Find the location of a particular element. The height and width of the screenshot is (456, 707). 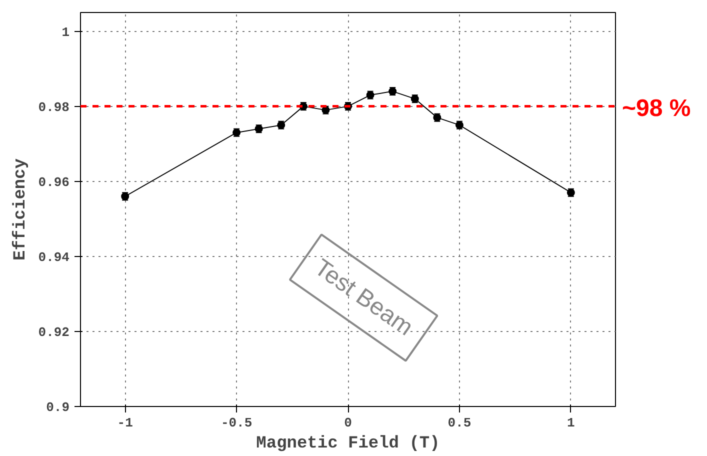

y-tick-label: 0.94 is located at coordinates (54, 257).